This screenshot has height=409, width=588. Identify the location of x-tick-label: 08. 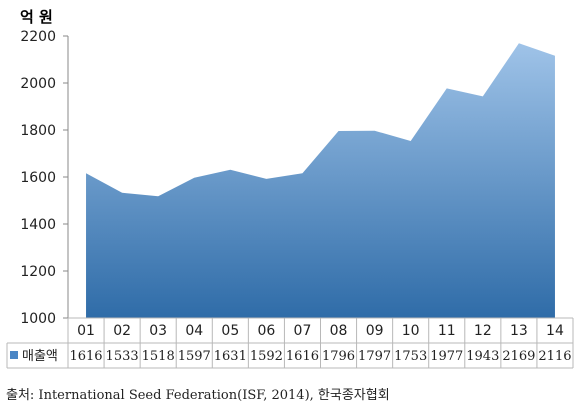
(339, 331).